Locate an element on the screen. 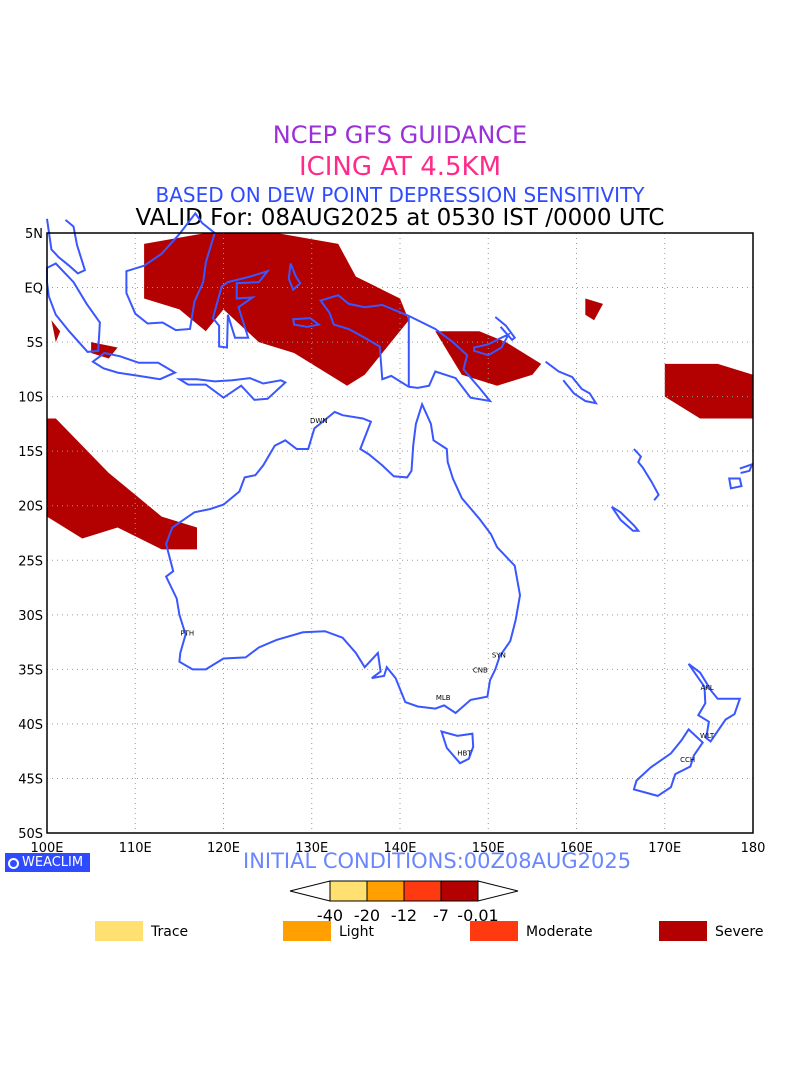 The image size is (800, 1067). legend-label-trace: Trace is located at coordinates (169, 932).